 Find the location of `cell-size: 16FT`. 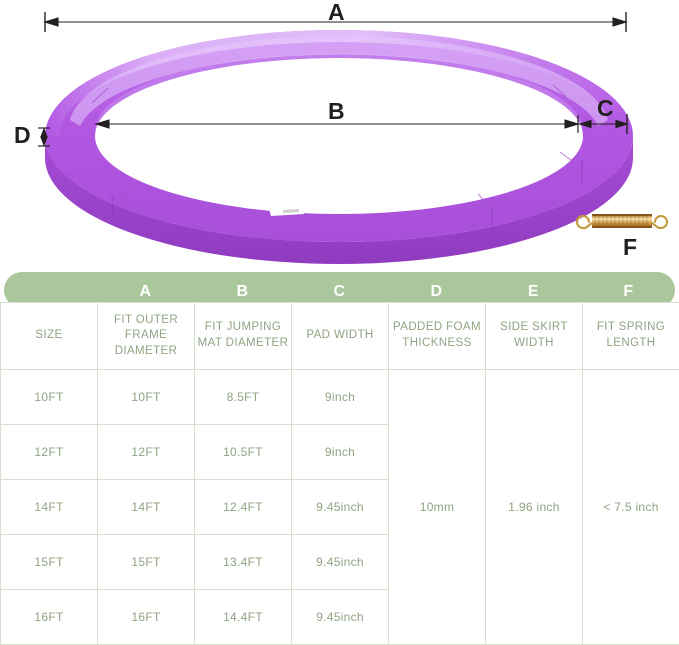

cell-size: 16FT is located at coordinates (49, 617).